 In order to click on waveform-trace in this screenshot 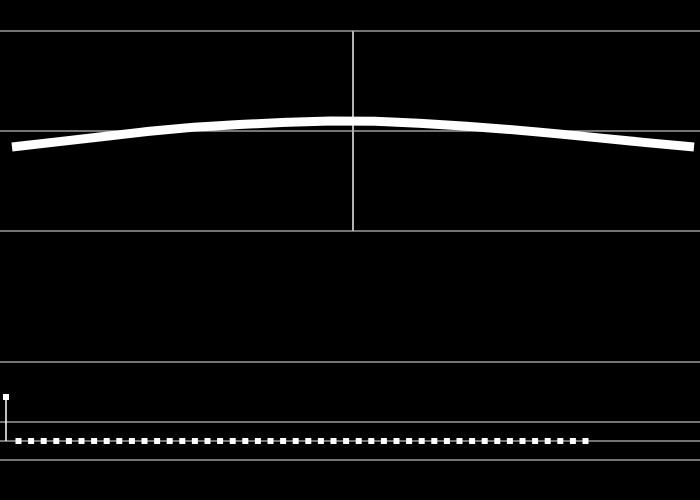, I will do `click(353, 134)`.